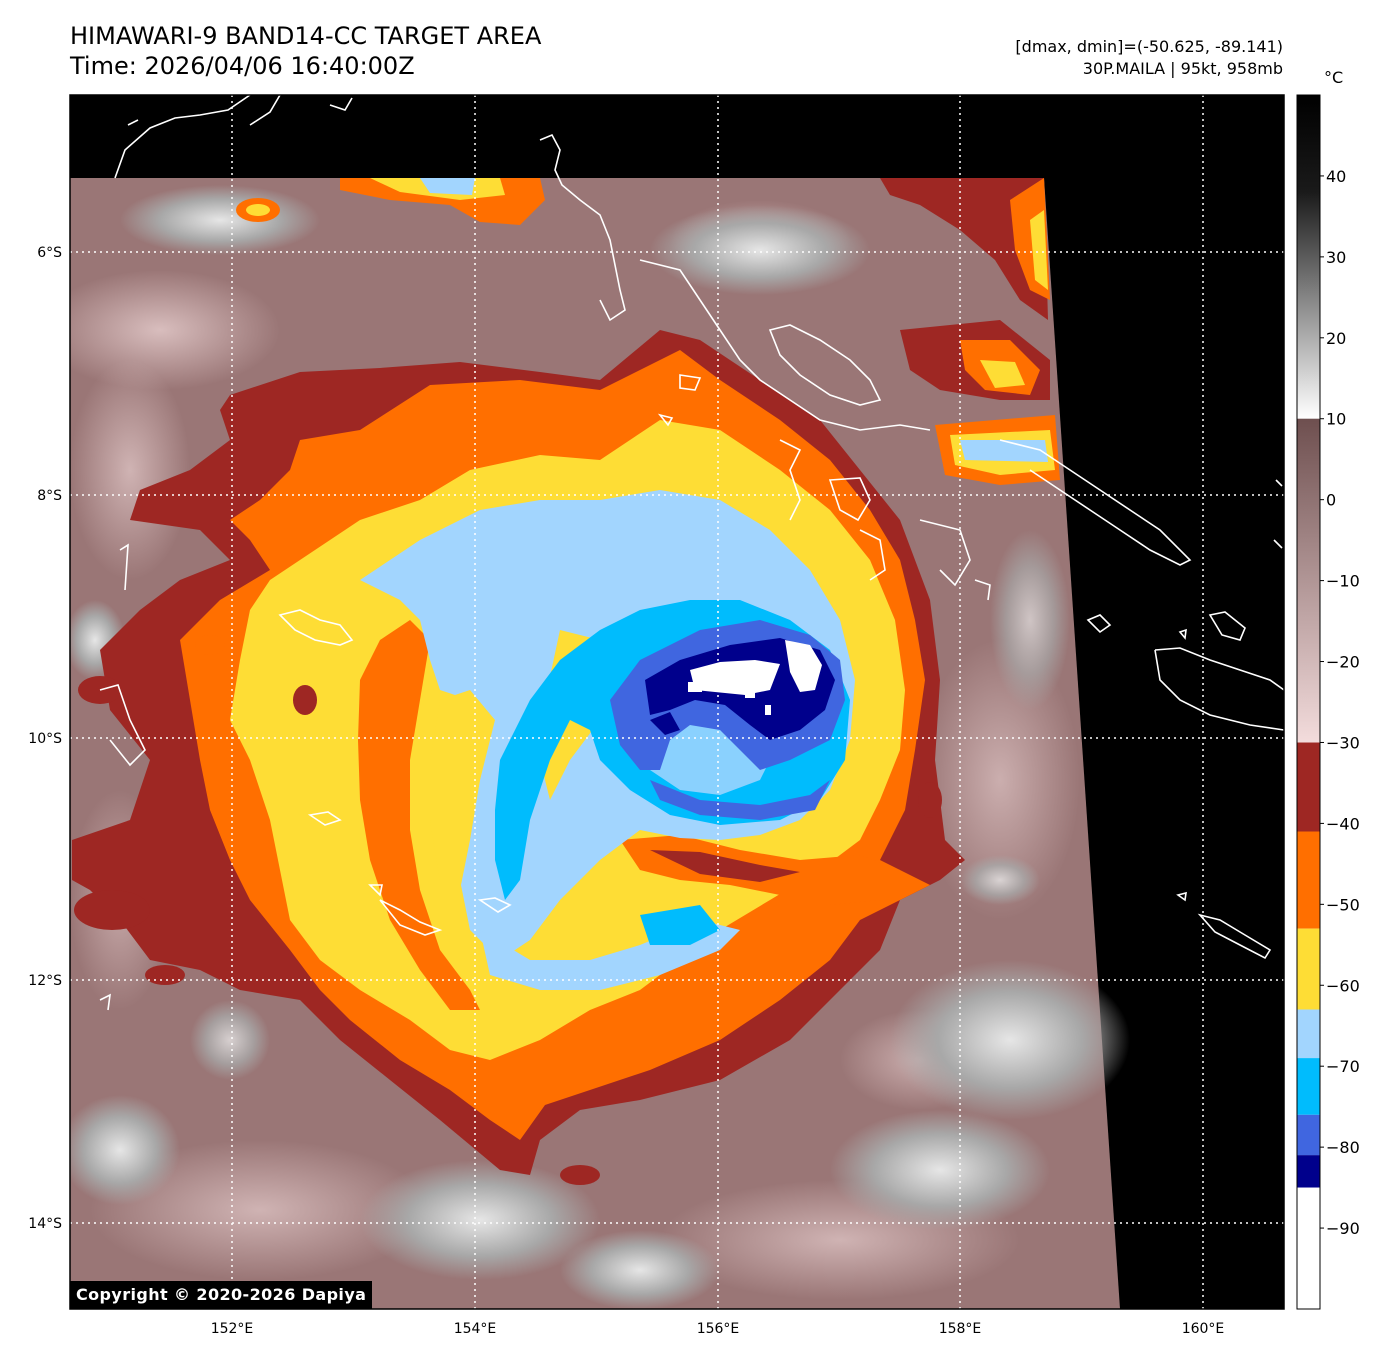 Image resolution: width=1388 pixels, height=1359 pixels. I want to click on lat-label: 12°S, so click(45, 981).